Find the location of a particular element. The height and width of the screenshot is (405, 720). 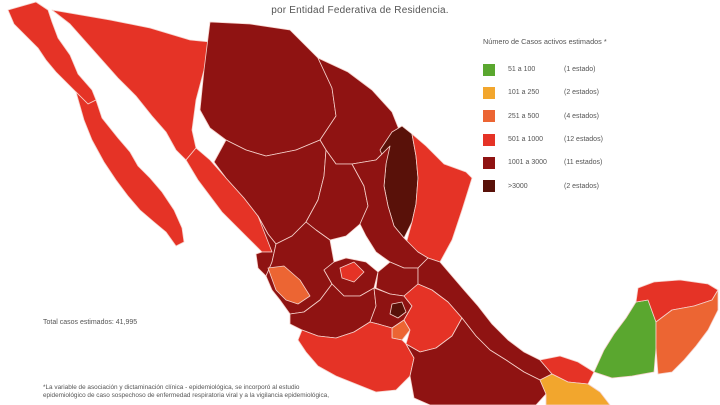

state-ciudad-de-mexico is located at coordinates (398, 310).